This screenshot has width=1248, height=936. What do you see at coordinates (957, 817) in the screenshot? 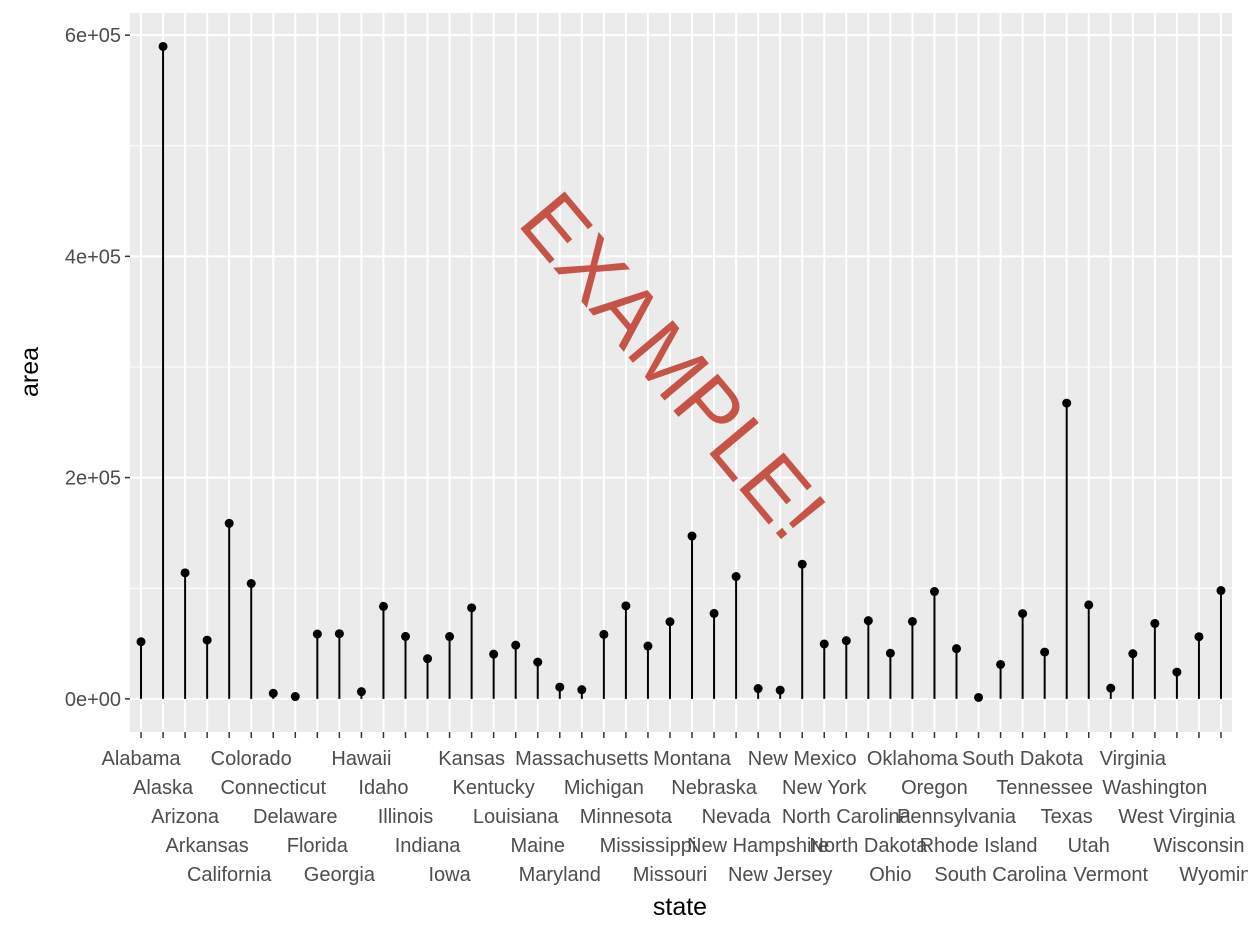
I see `x-tick-label: Pennsylvania` at bounding box center [957, 817].